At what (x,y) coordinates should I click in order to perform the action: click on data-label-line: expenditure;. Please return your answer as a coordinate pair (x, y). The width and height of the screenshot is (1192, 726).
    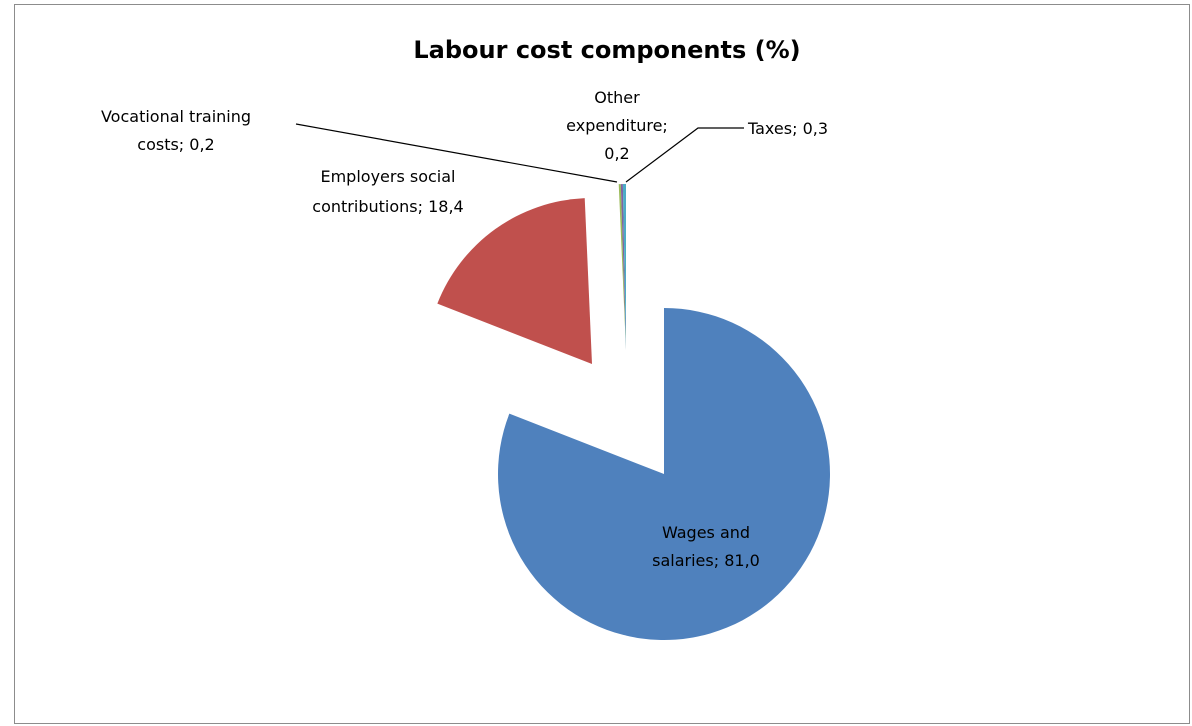
    Looking at the image, I should click on (617, 125).